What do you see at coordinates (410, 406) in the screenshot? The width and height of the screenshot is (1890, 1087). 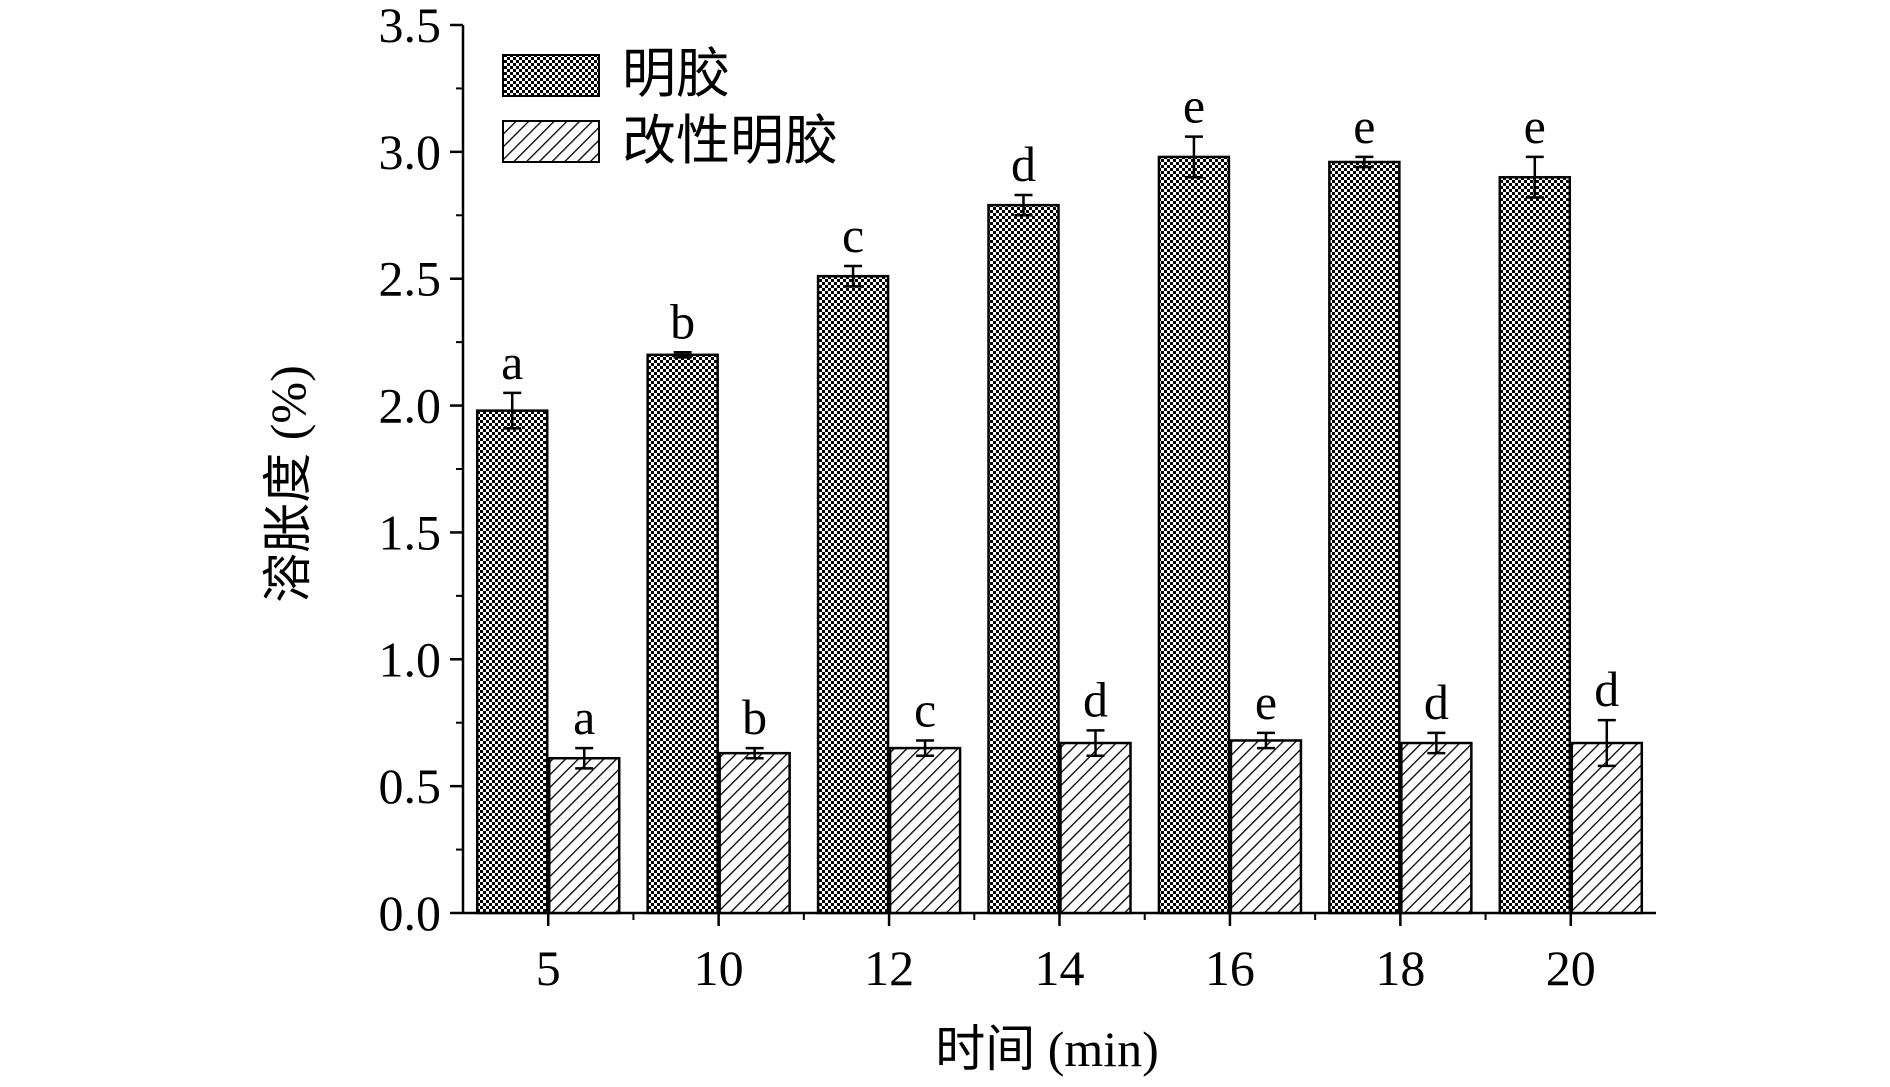 I see `y-tick-label: 2.0` at bounding box center [410, 406].